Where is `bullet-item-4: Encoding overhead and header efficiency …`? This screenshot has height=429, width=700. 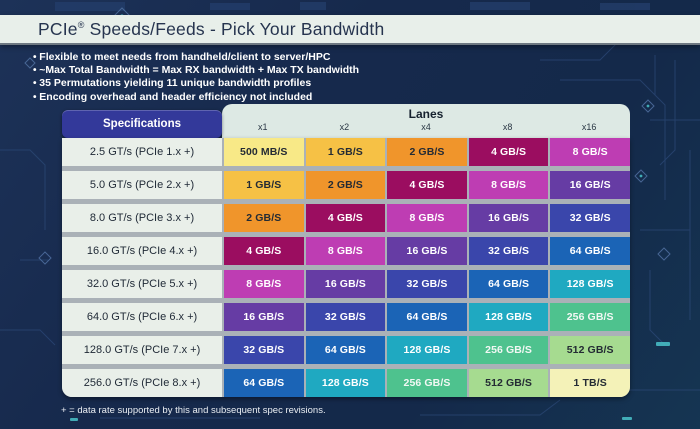
bullet-item-4: Encoding overhead and header efficiency … is located at coordinates (233, 97).